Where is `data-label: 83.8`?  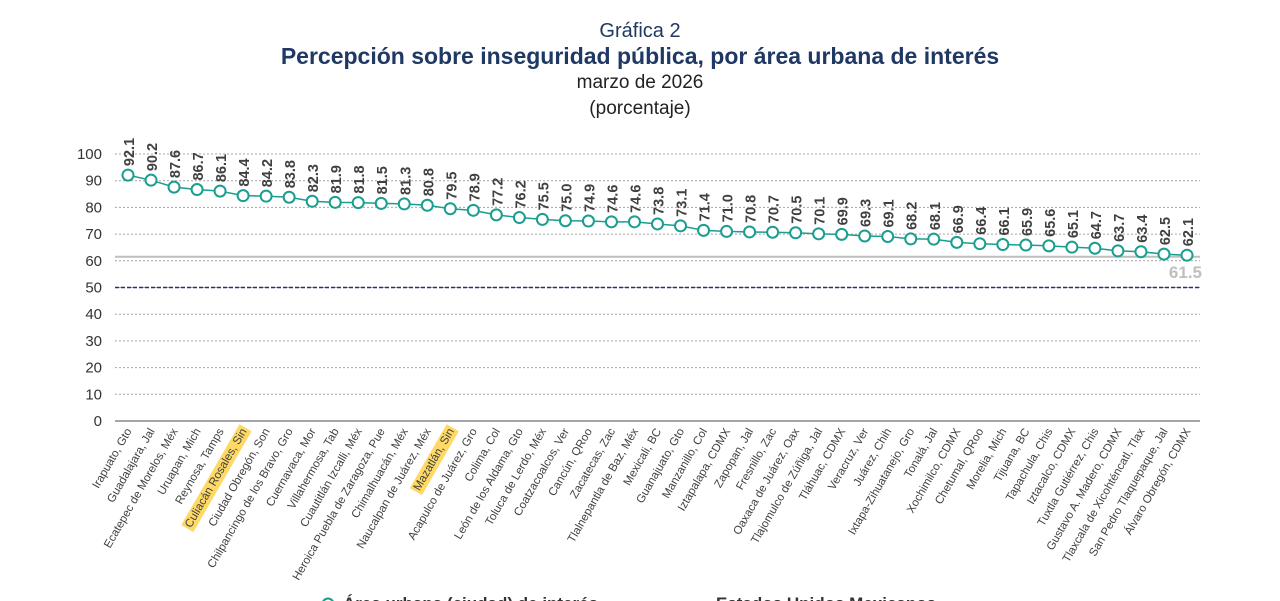
data-label: 83.8 is located at coordinates (291, 174).